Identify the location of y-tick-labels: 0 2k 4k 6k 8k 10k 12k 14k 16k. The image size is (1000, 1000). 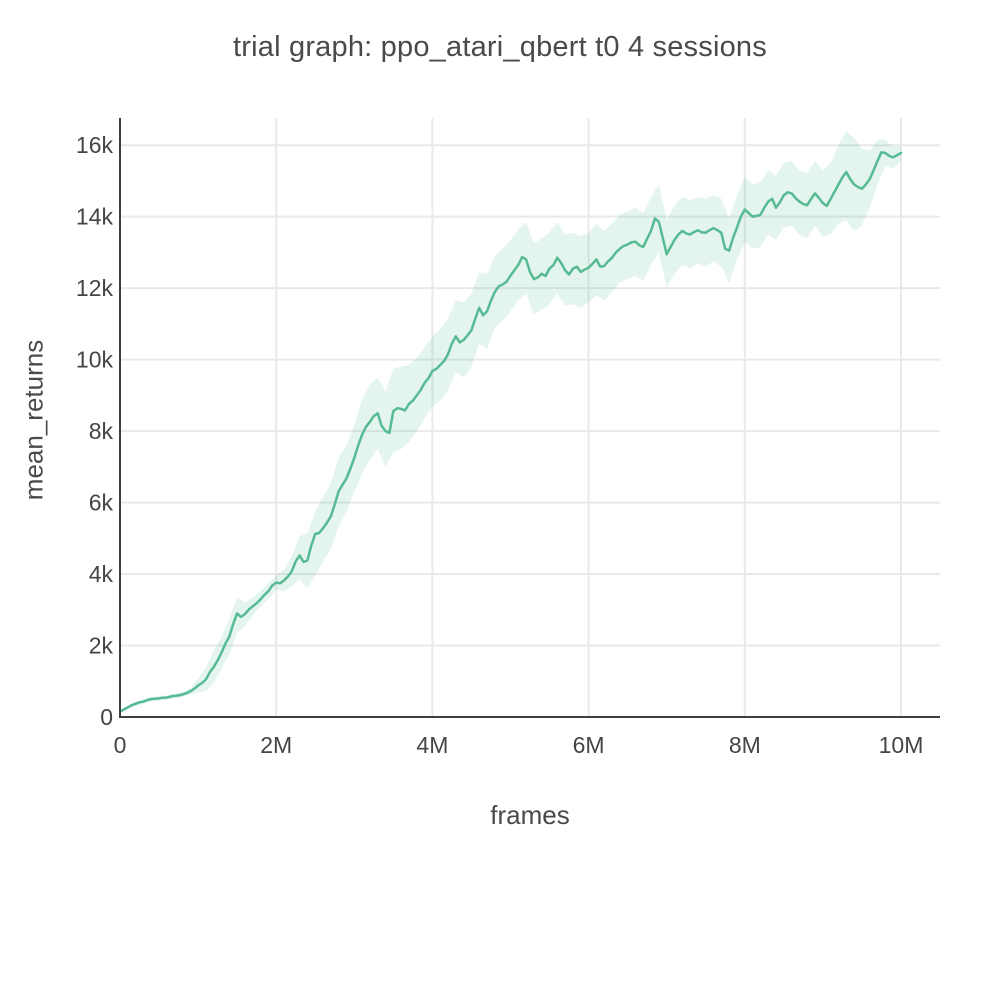
(95, 431).